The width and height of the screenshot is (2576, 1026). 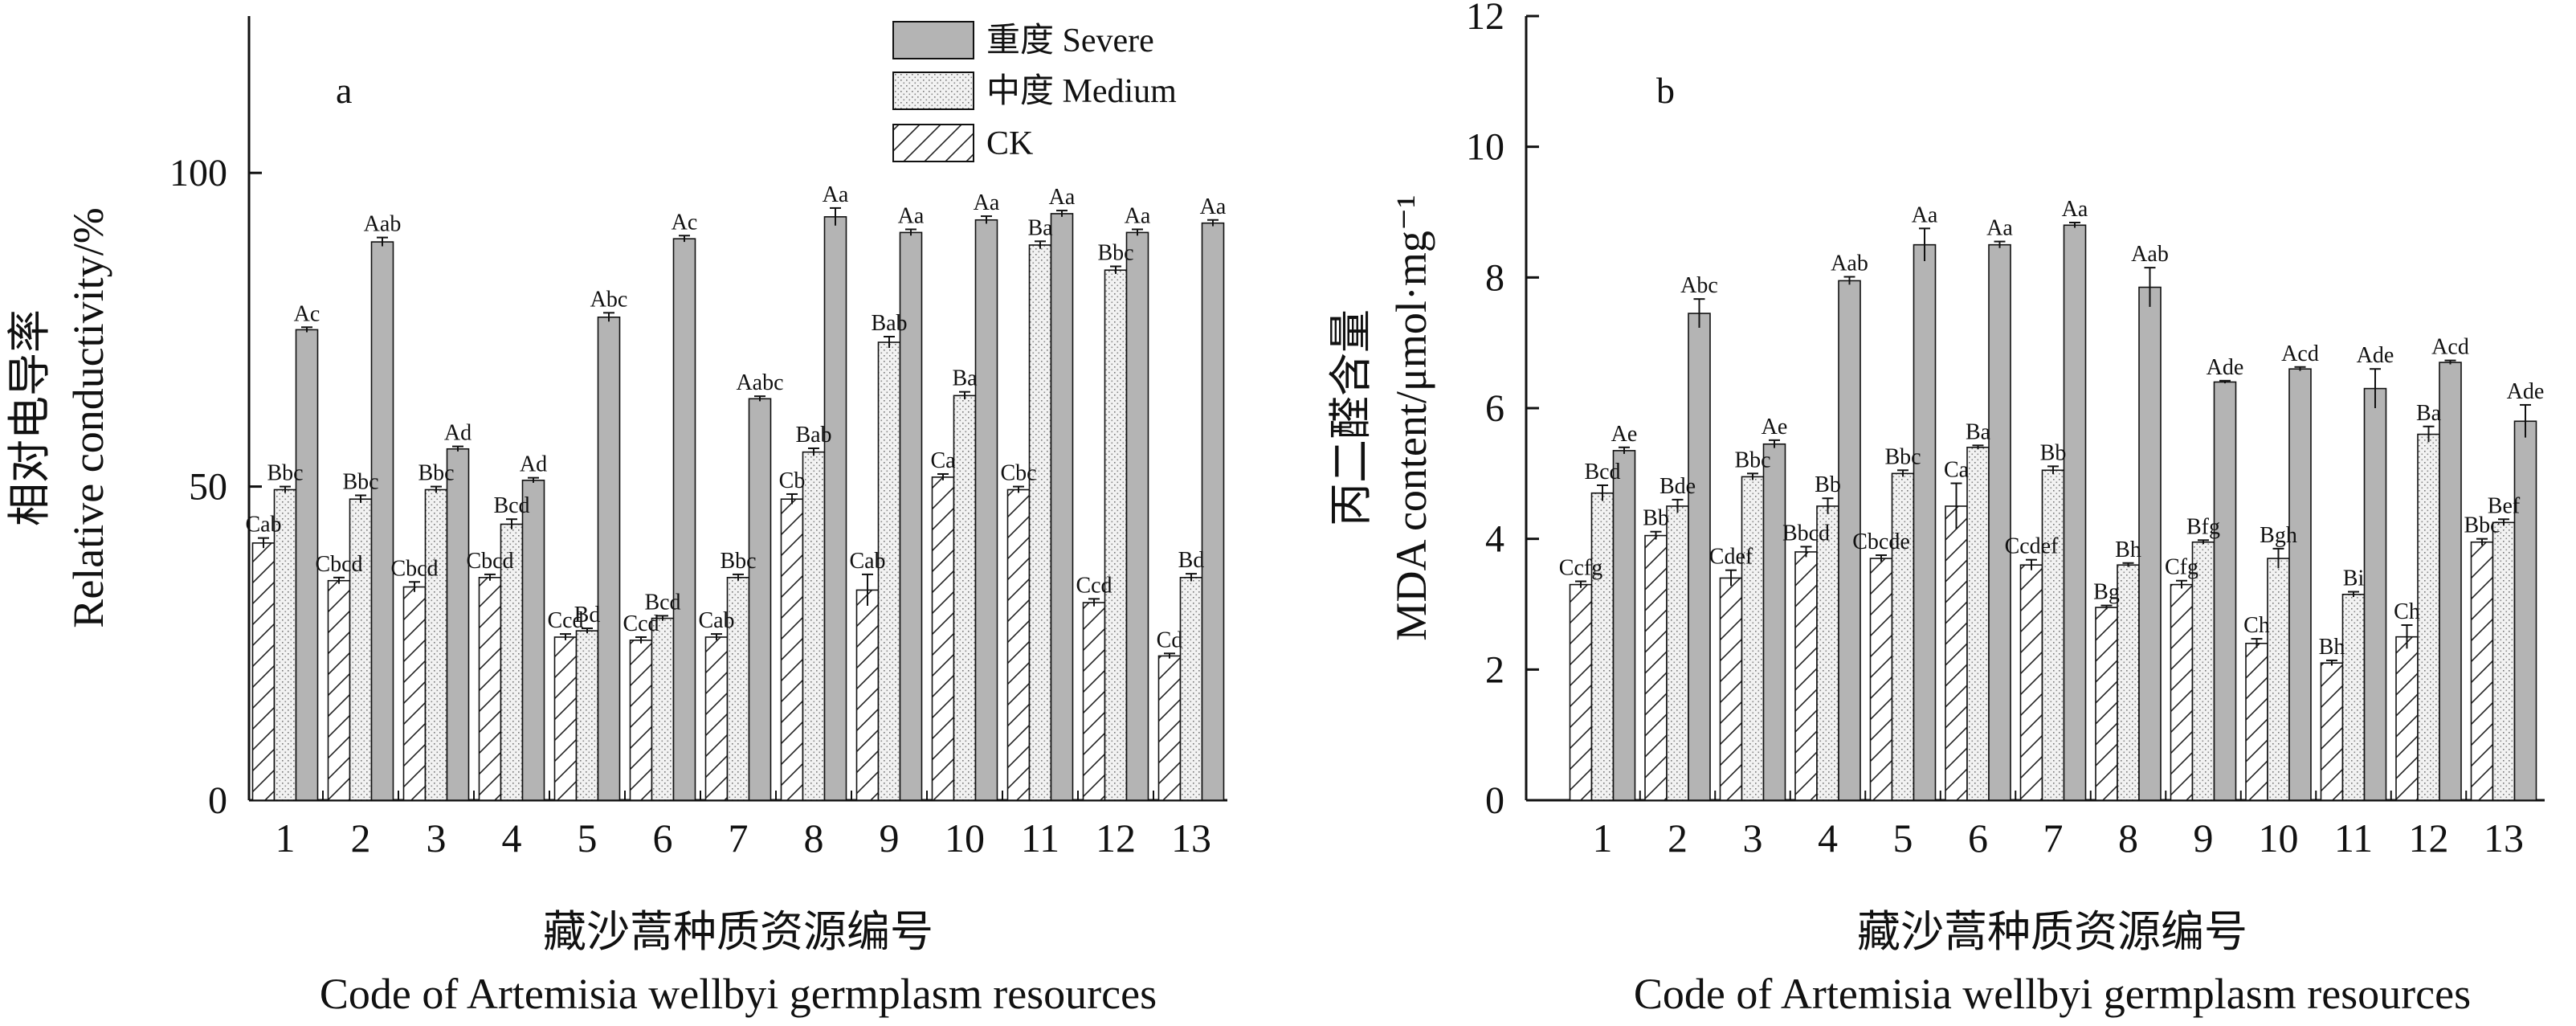 What do you see at coordinates (1731, 557) in the screenshot?
I see `significance-label-ck: Cdef` at bounding box center [1731, 557].